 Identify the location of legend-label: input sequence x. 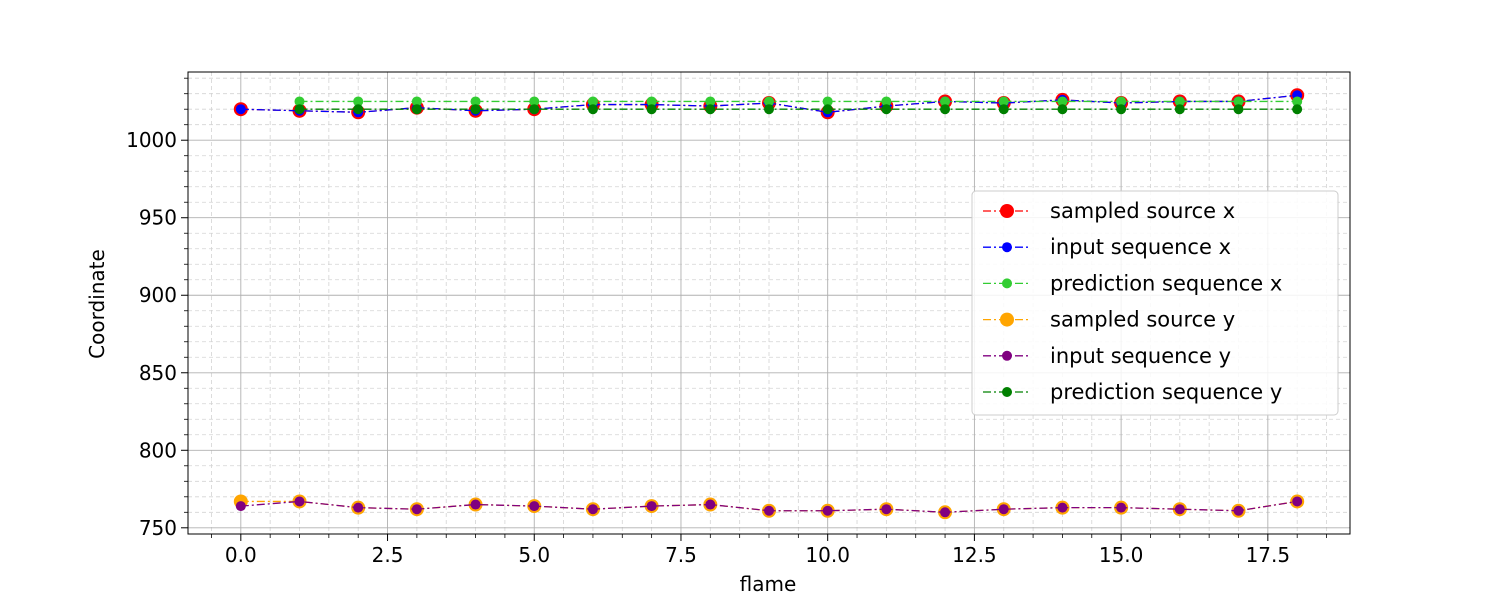
(1140, 247).